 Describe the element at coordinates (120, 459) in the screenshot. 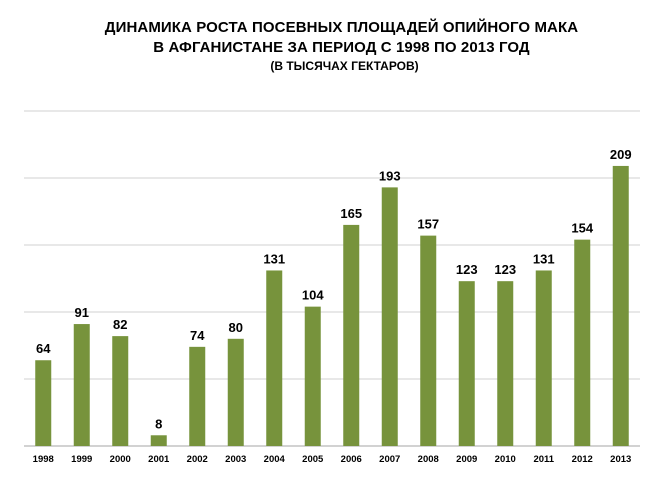

I see `x-tick-label: 2000` at that location.